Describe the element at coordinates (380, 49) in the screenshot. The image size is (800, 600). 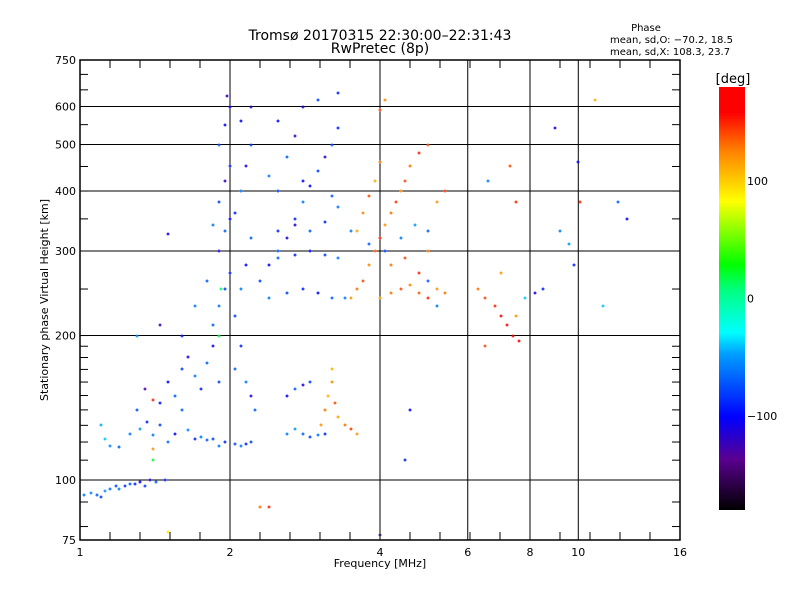
I see `chart-subtitle: RwPretec (8p)` at that location.